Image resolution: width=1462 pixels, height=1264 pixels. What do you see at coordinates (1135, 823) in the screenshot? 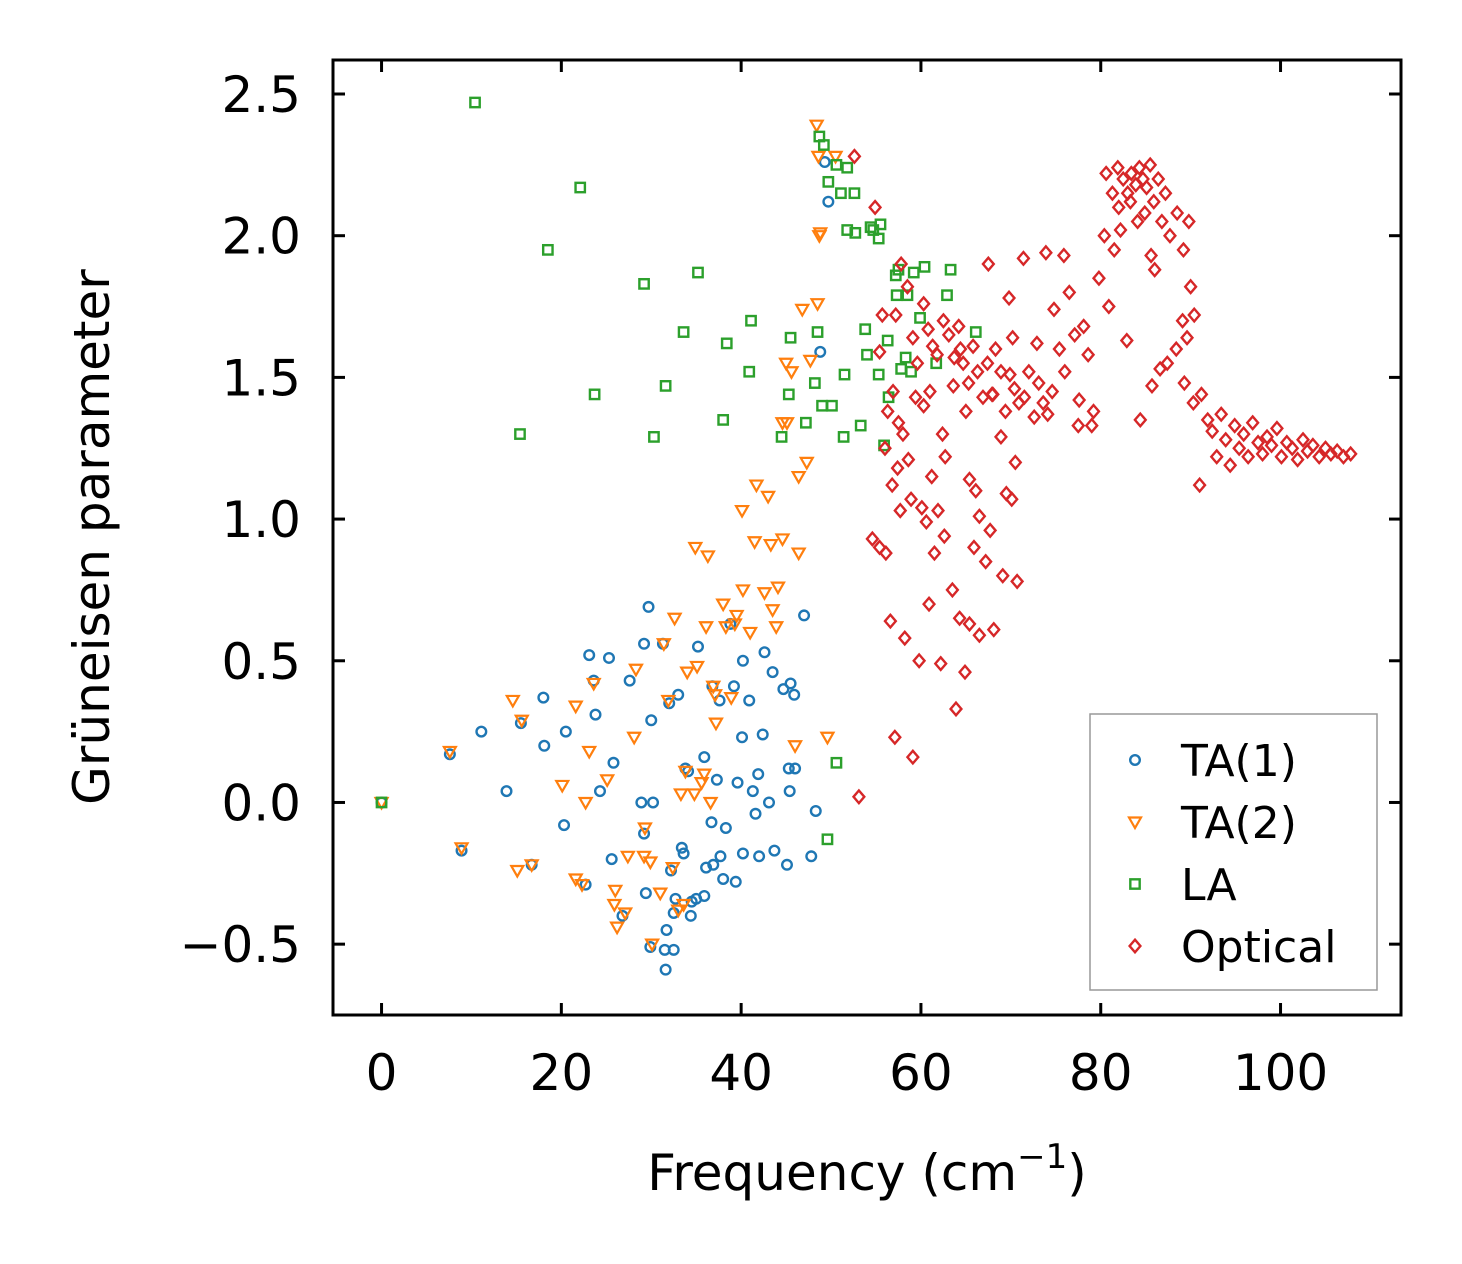
I see `legend-marker` at bounding box center [1135, 823].